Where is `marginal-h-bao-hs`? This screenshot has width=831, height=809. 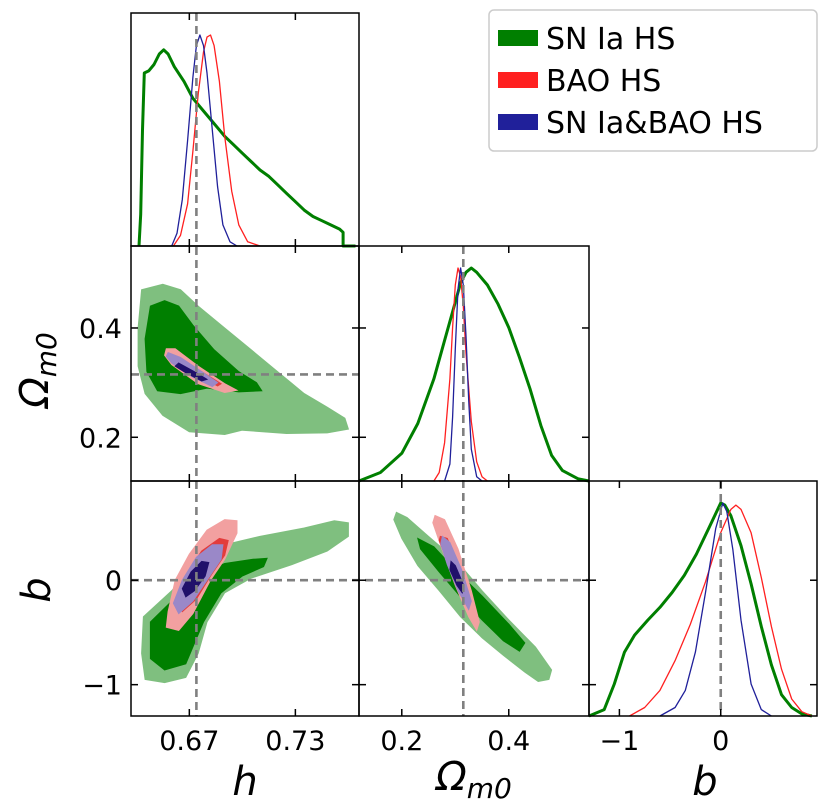
marginal-h-bao-hs is located at coordinates (216, 140).